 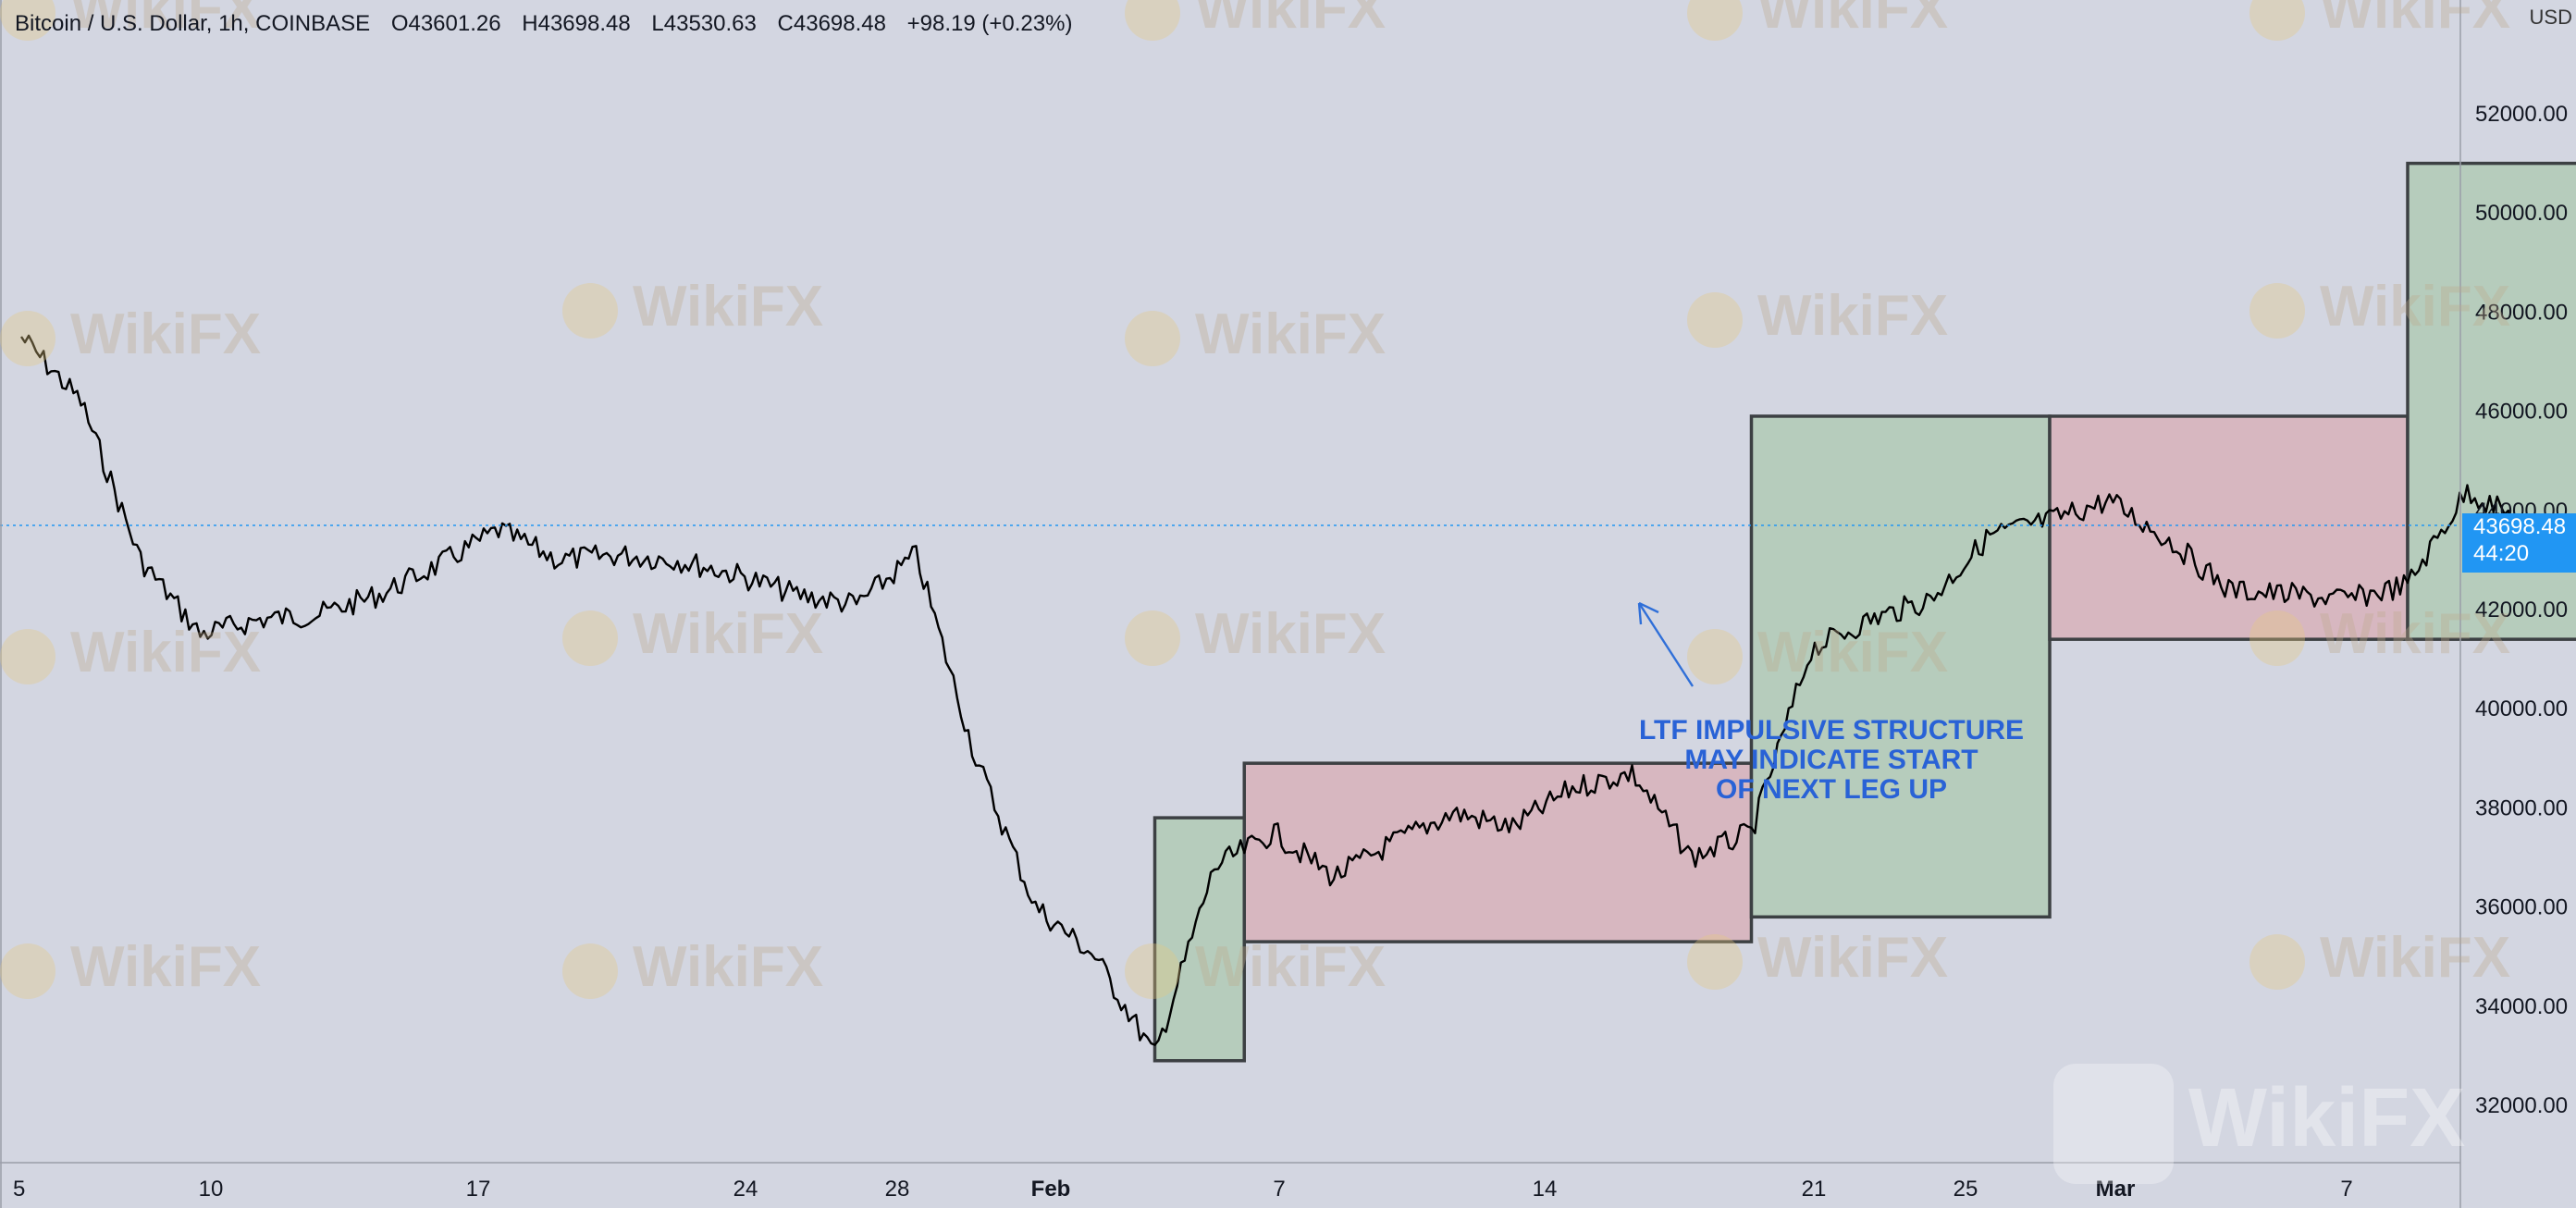 What do you see at coordinates (839, 23) in the screenshot?
I see `close-value: 43698.48` at bounding box center [839, 23].